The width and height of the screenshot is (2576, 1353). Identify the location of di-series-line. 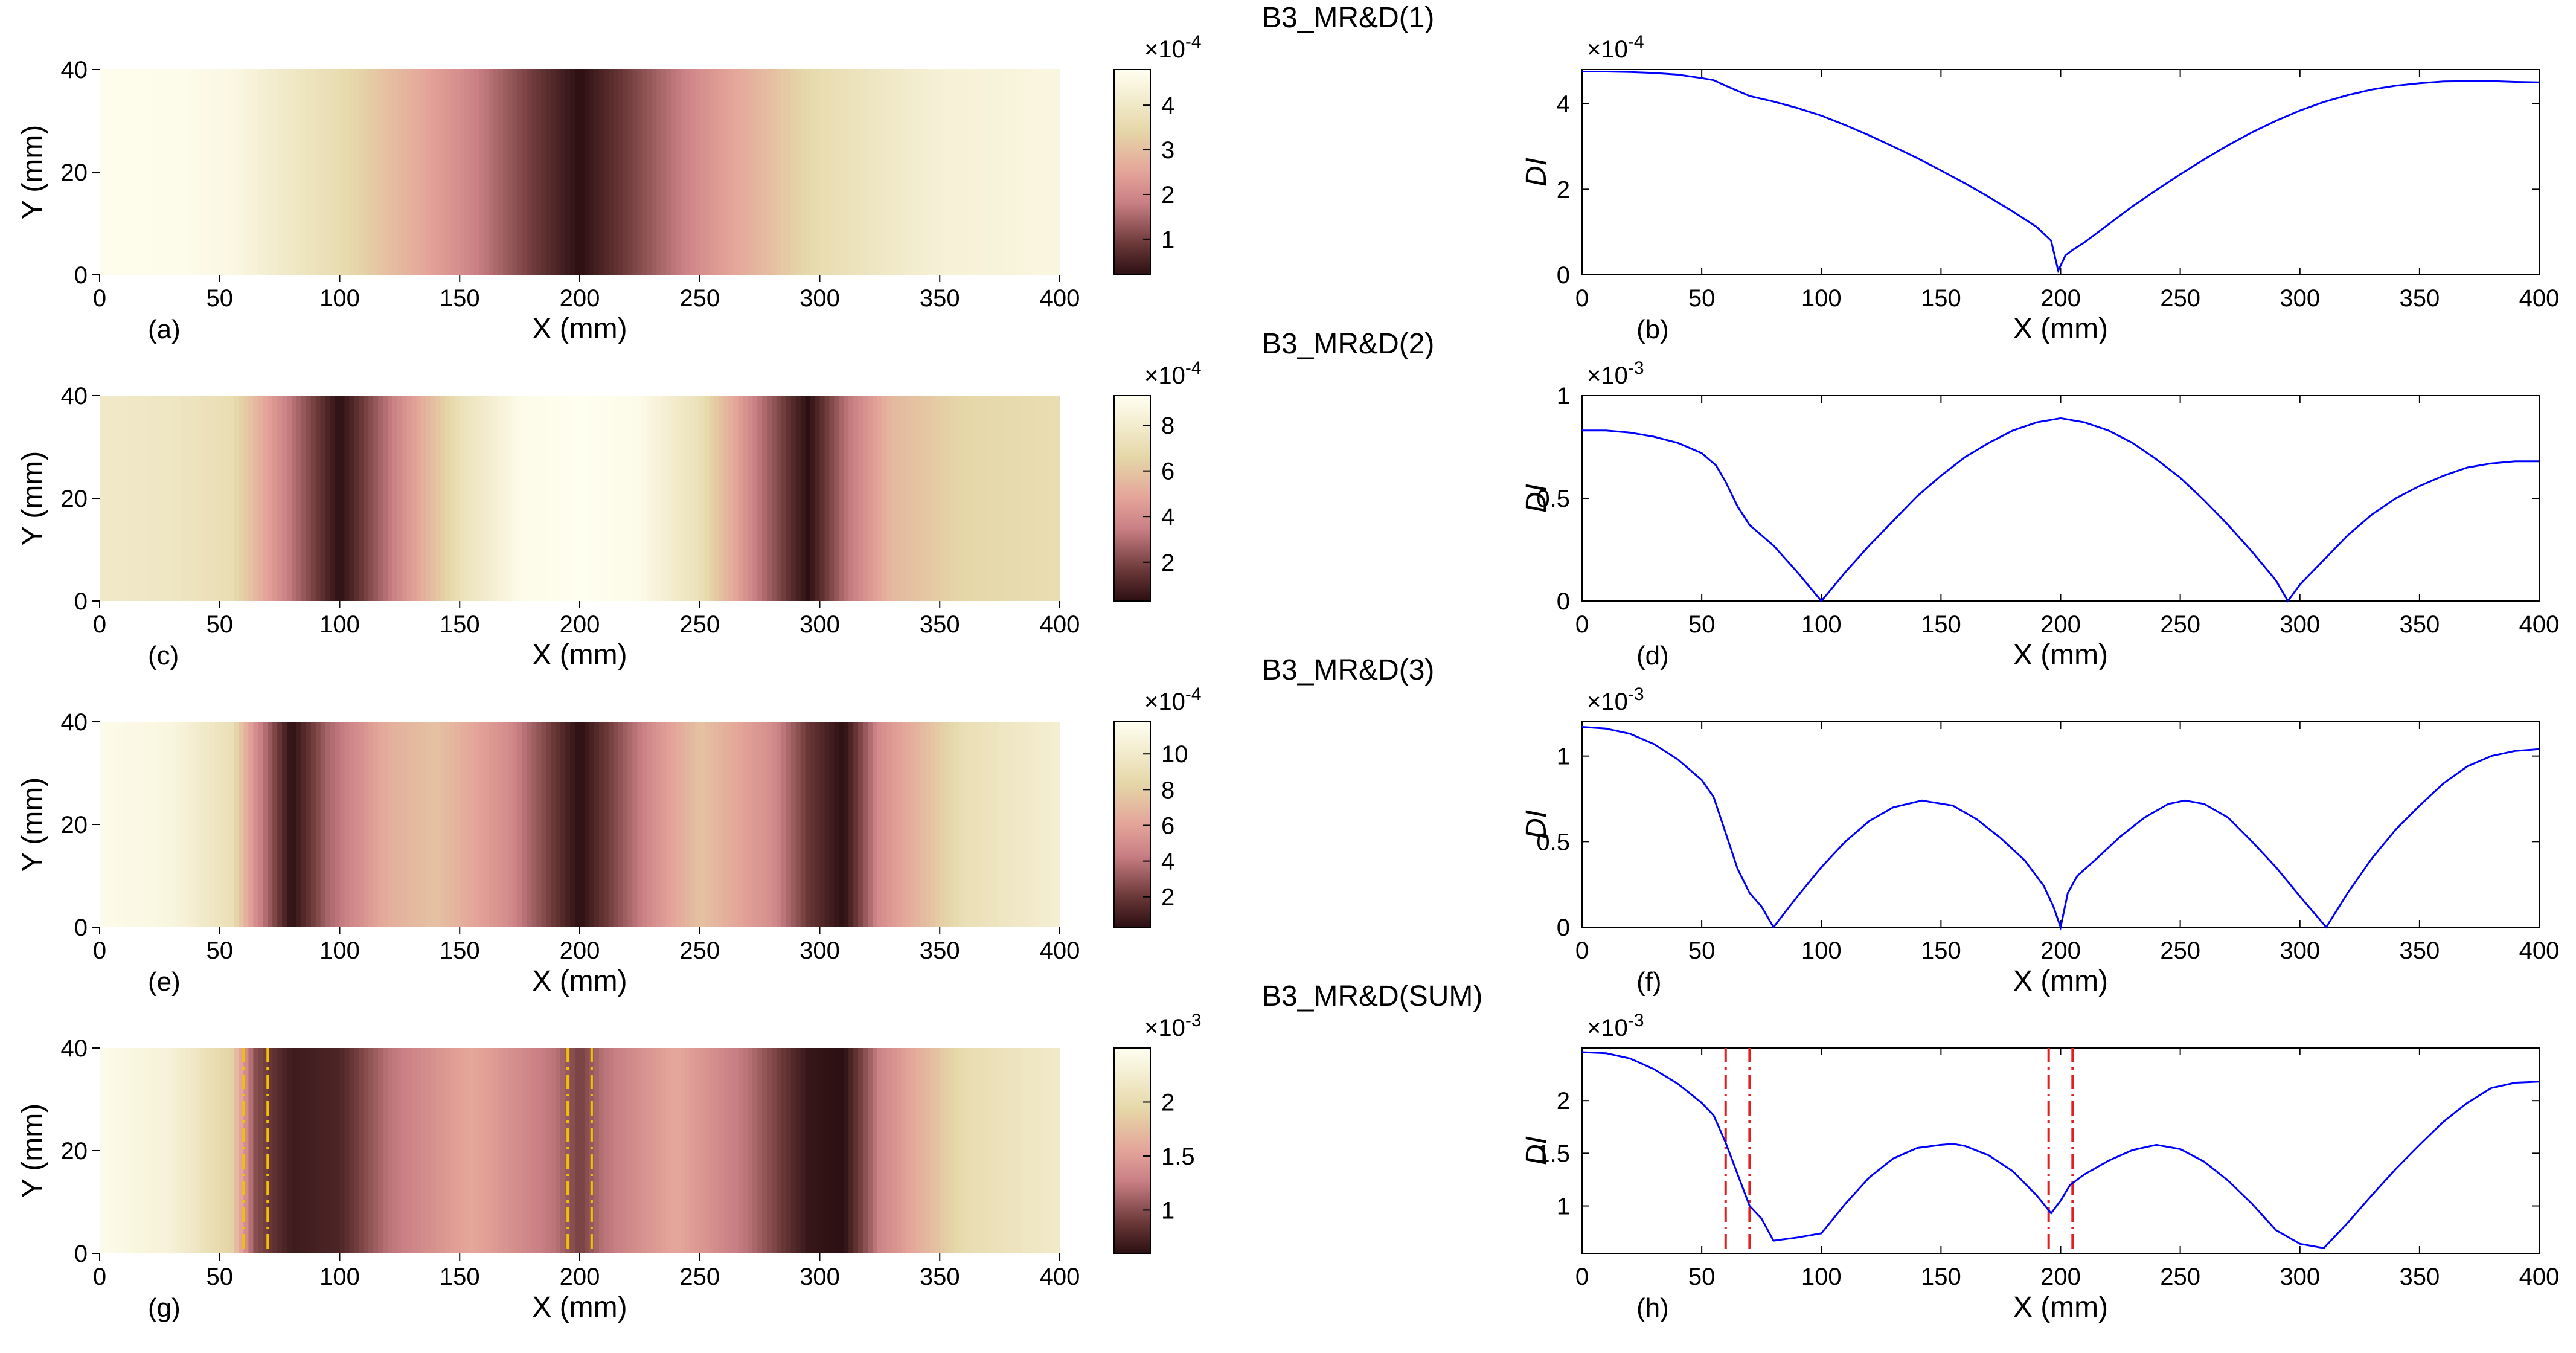
(2060, 1150).